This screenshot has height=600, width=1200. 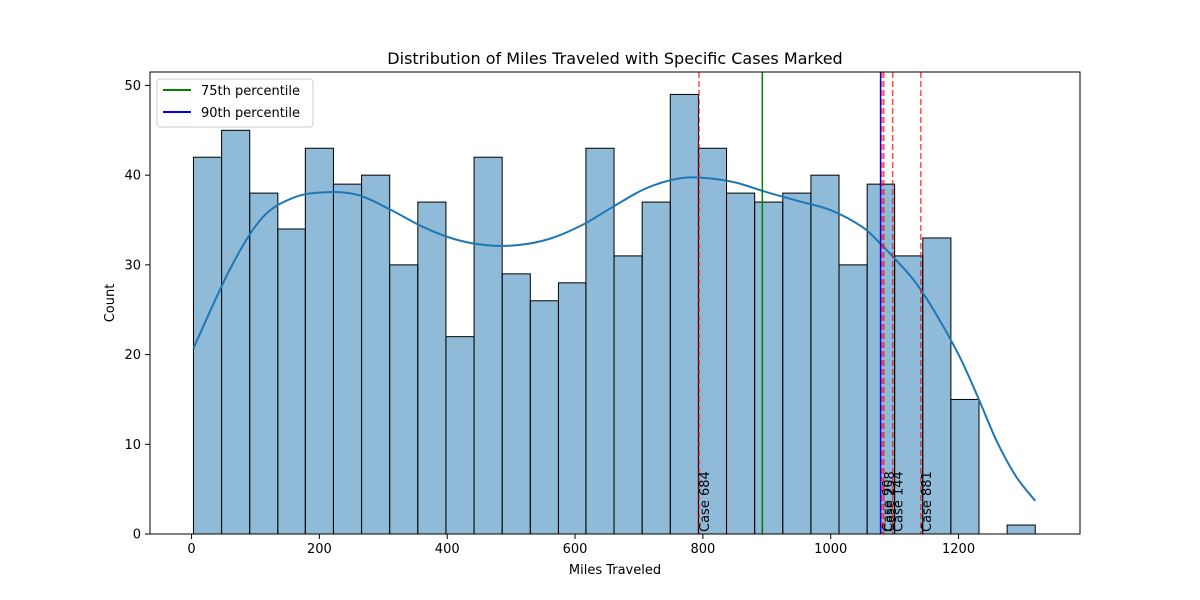 I want to click on x-tick-label: 800, so click(x=702, y=549).